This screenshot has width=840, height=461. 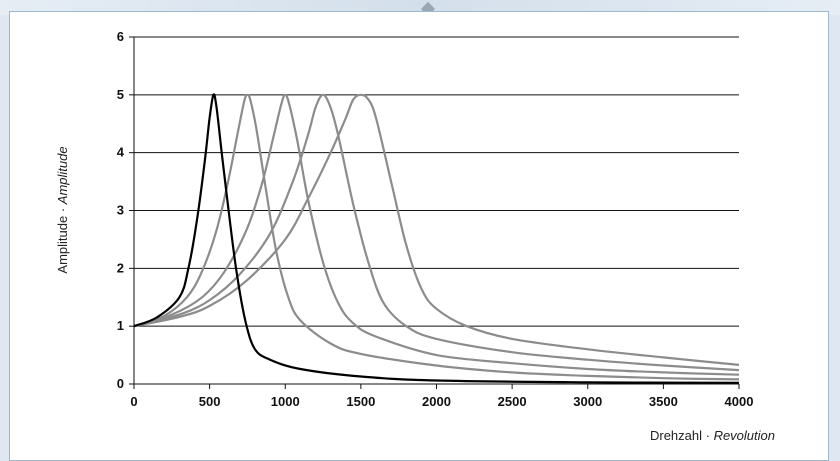 What do you see at coordinates (360, 401) in the screenshot?
I see `x-tick-label: 1500` at bounding box center [360, 401].